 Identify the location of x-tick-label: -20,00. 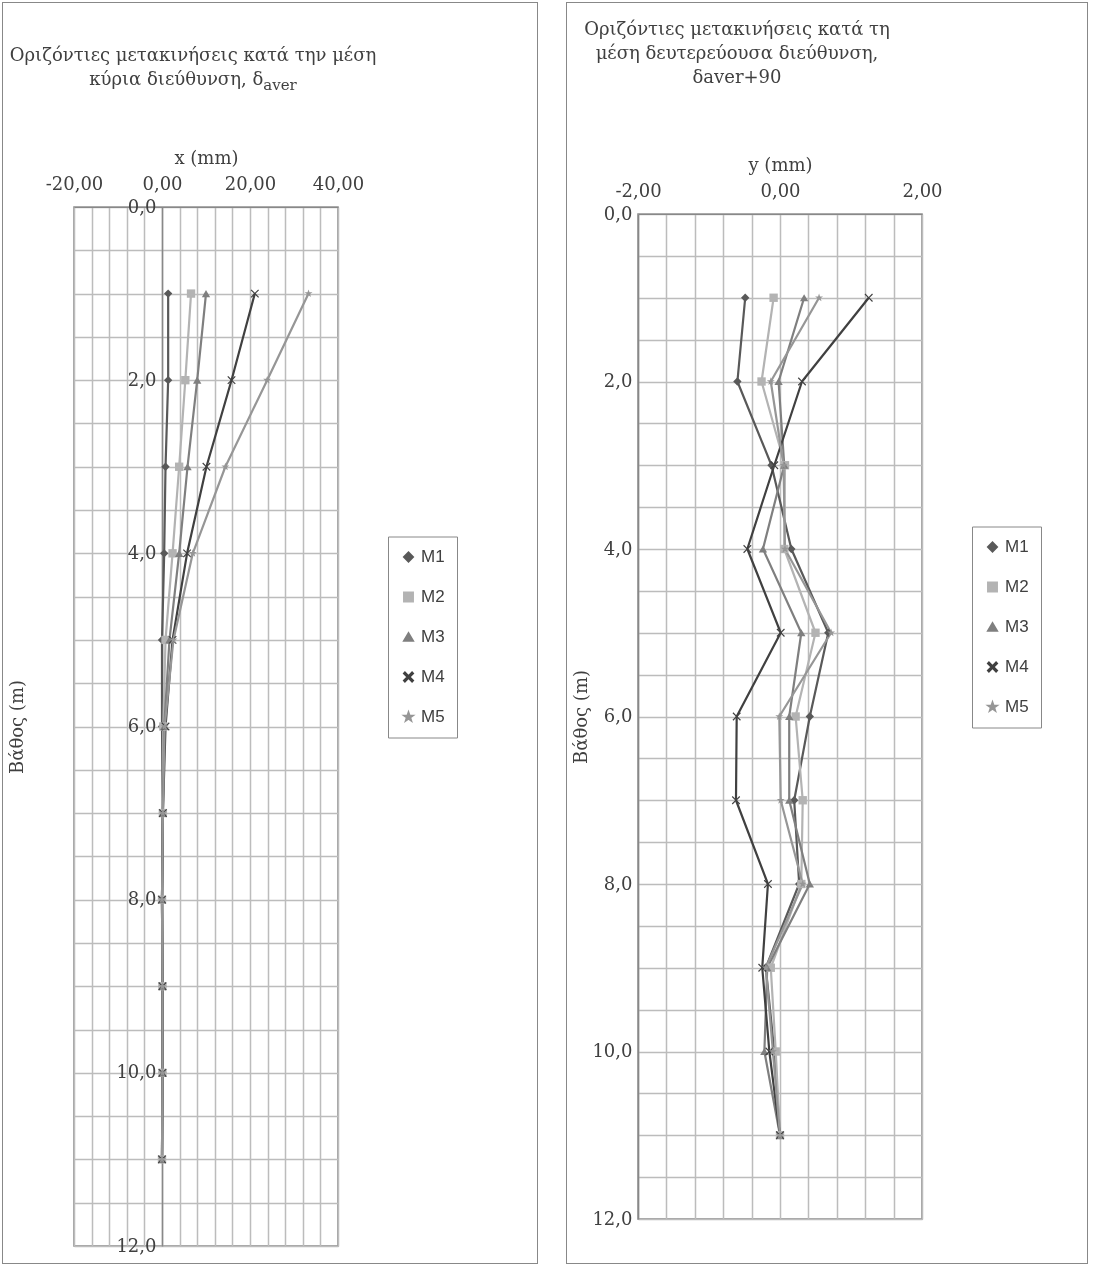
(74, 183).